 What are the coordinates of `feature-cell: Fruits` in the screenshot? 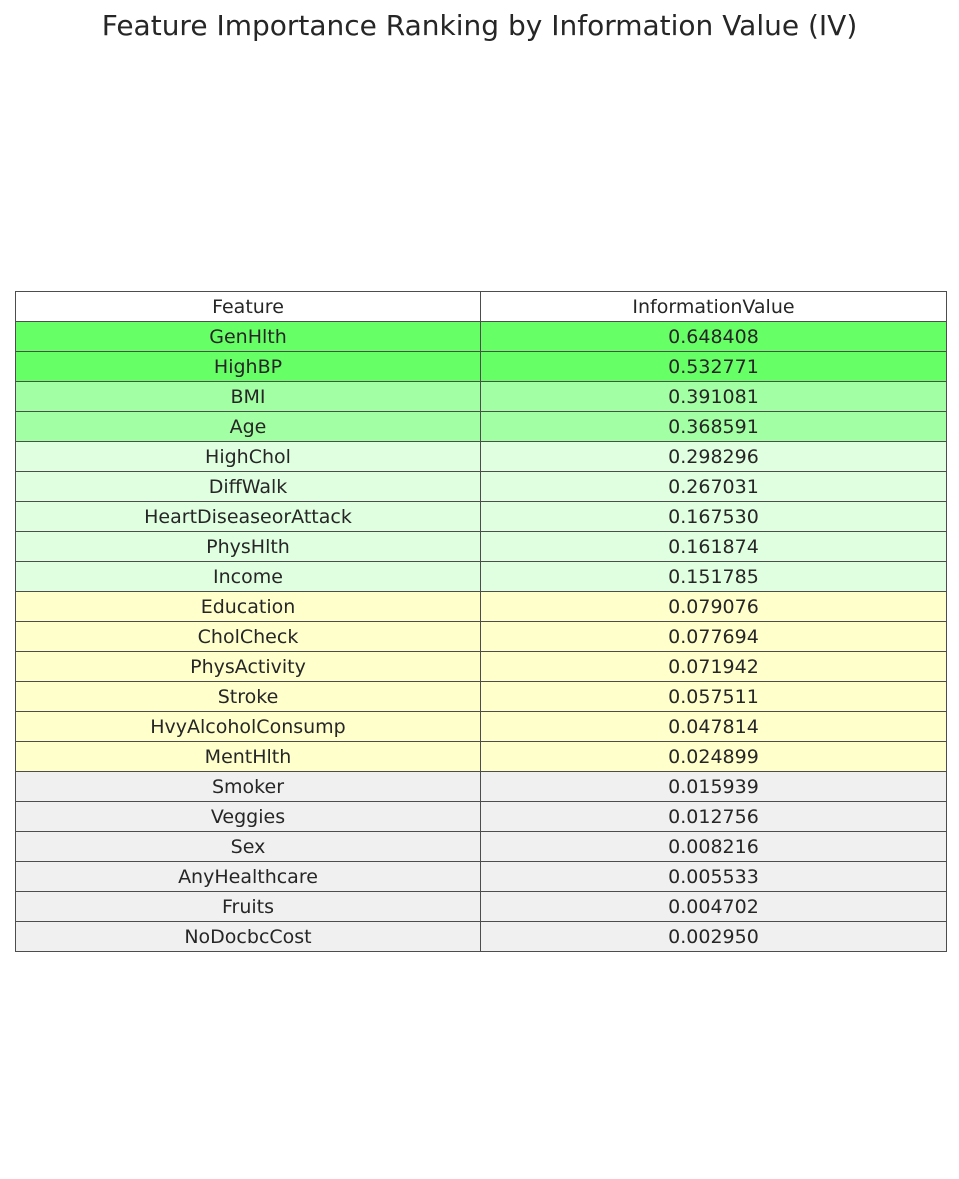 It's located at (248, 906).